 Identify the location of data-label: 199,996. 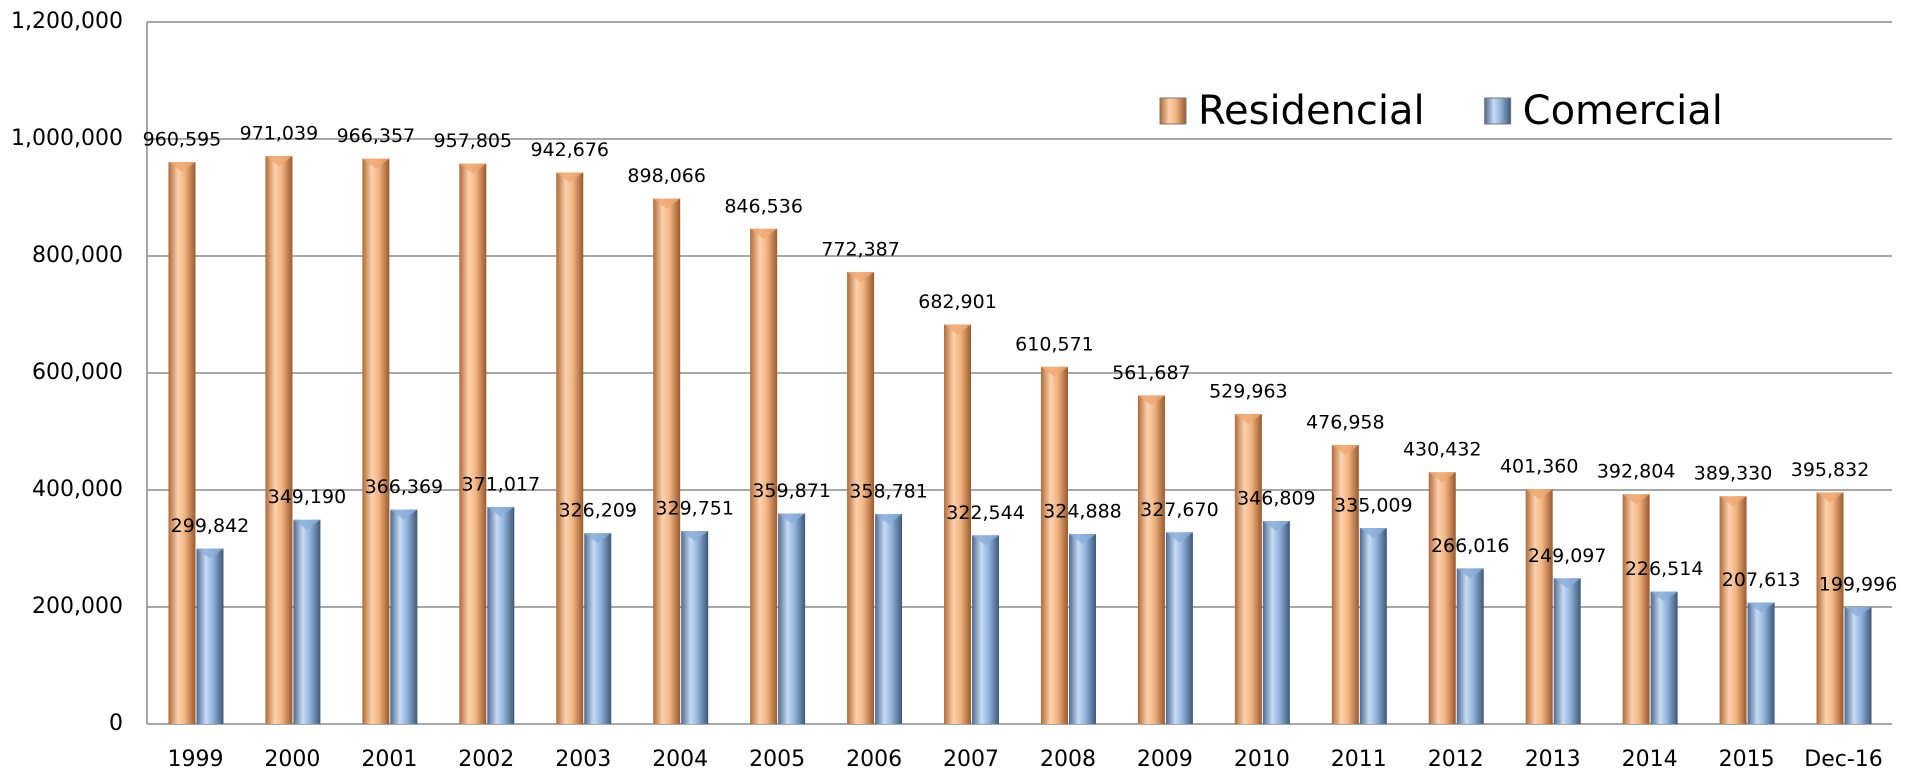
(1858, 585).